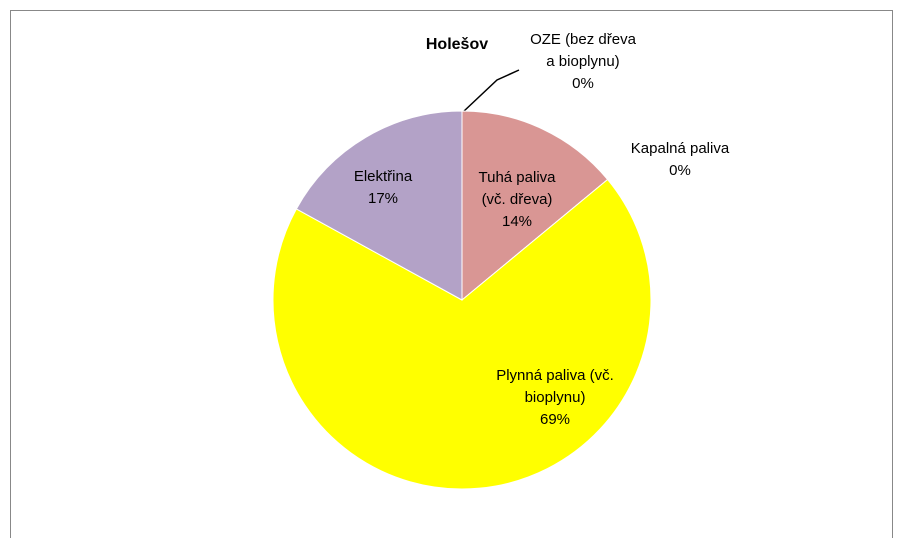  Describe the element at coordinates (383, 198) in the screenshot. I see `slice-value: 17%` at that location.